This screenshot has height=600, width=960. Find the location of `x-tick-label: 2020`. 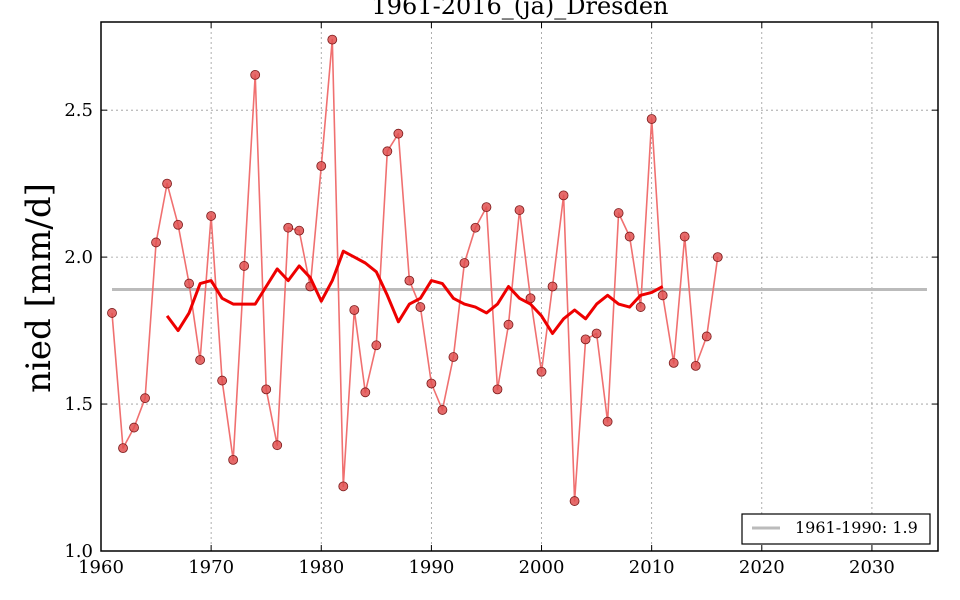

x-tick-label: 2020 is located at coordinates (762, 567).